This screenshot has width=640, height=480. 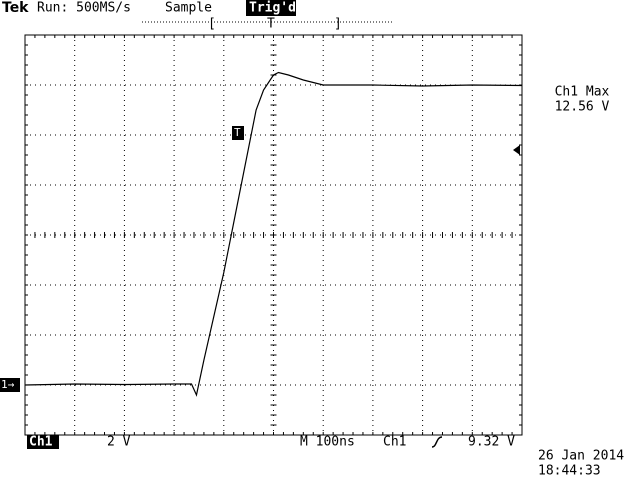 What do you see at coordinates (581, 456) in the screenshot?
I see `date: 26 Jan 2014` at bounding box center [581, 456].